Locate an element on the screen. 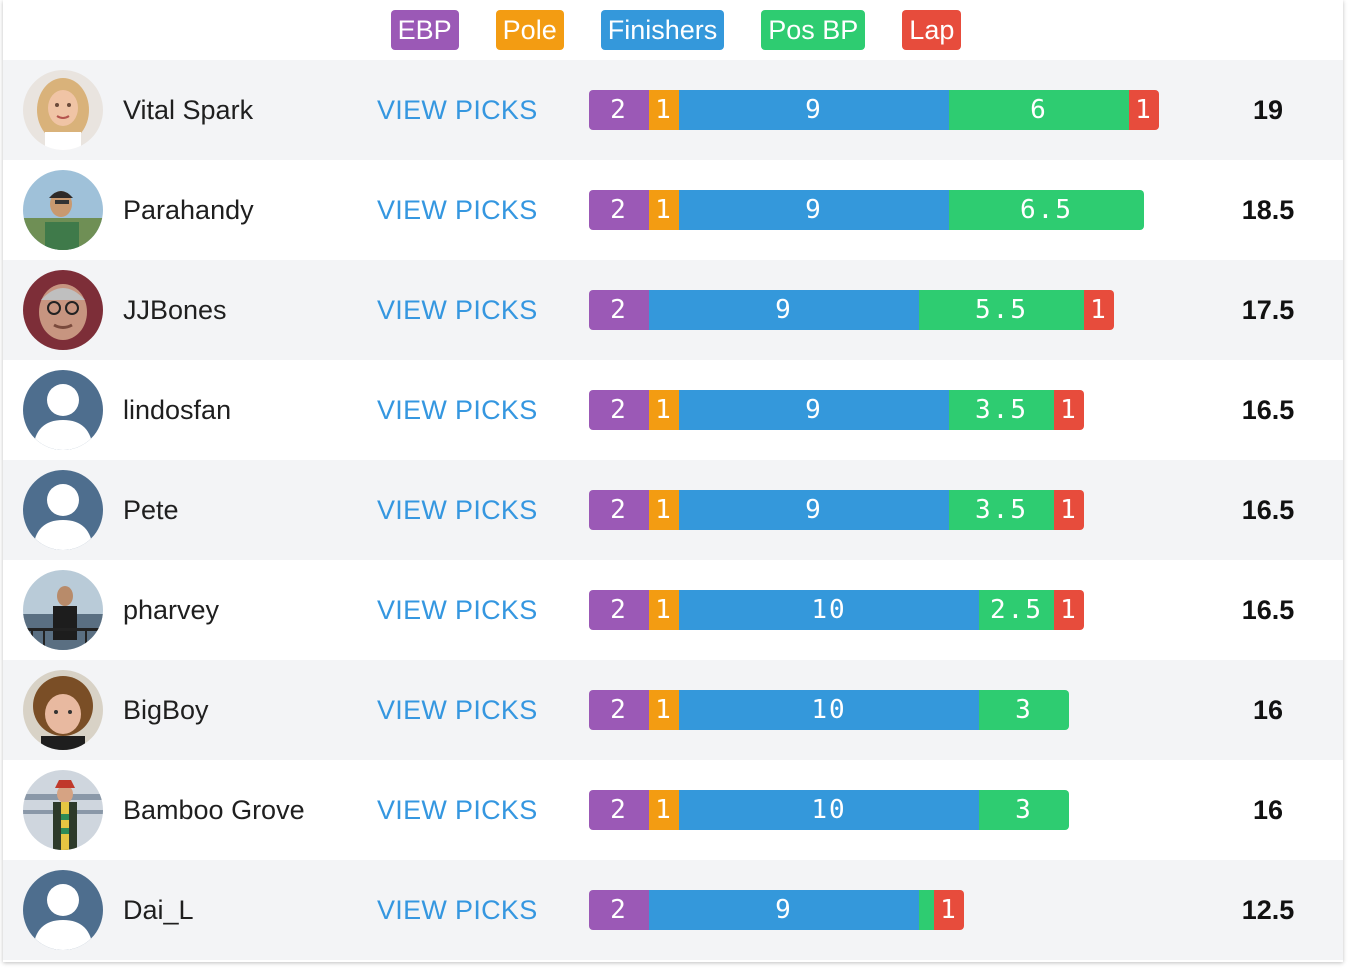 This screenshot has width=1352, height=970. score-segment-posbp is located at coordinates (926, 910).